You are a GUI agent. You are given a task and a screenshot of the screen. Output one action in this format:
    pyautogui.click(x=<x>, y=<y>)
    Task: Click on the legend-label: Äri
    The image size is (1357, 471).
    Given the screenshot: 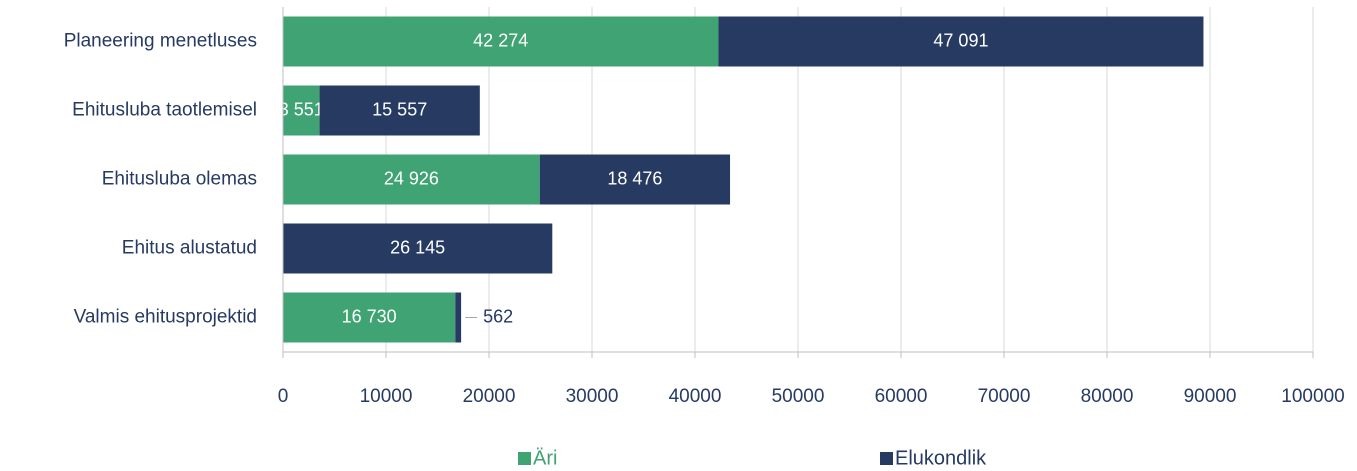 What is the action you would take?
    pyautogui.click(x=545, y=458)
    